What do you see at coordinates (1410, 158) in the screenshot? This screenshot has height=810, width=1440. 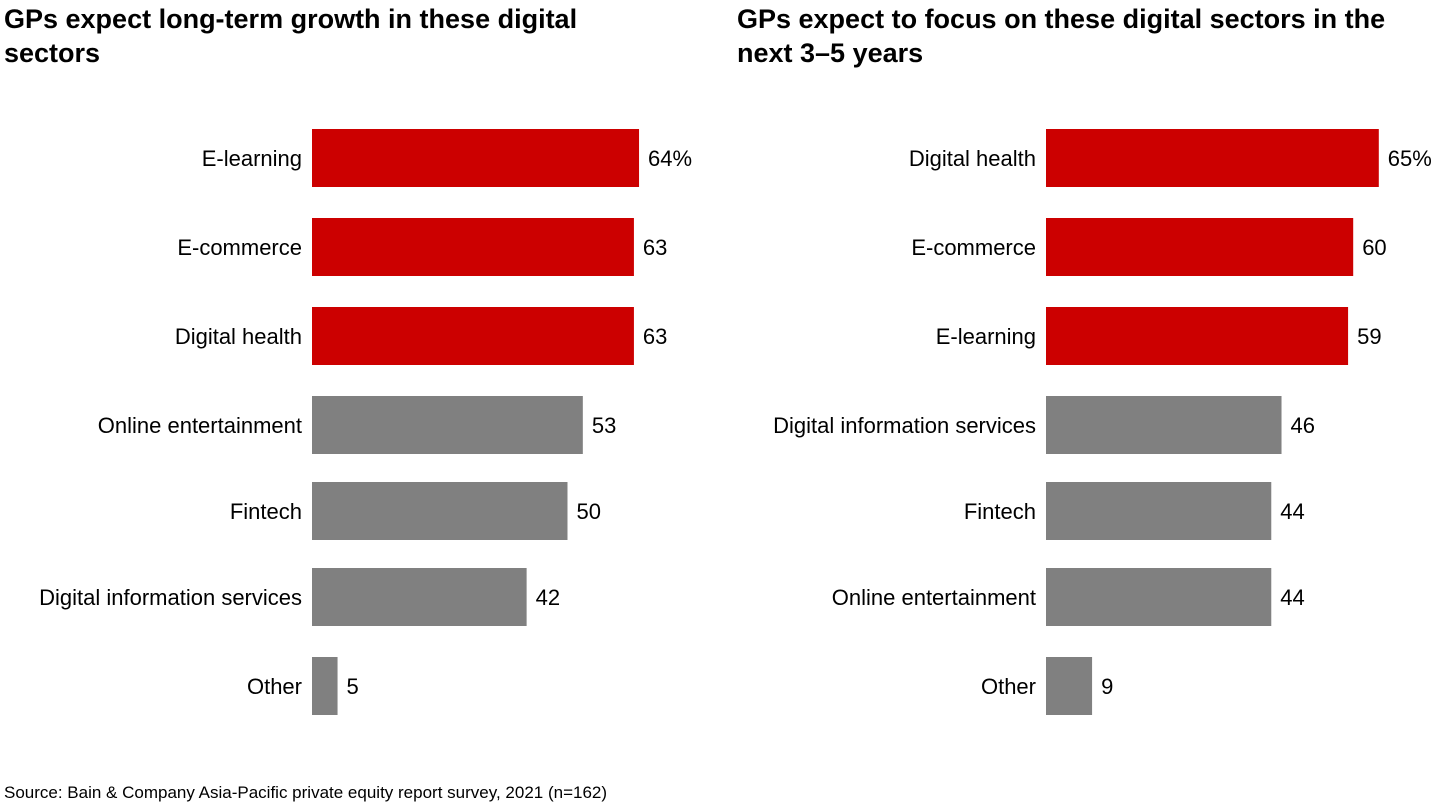 I see `value-label: 65%` at bounding box center [1410, 158].